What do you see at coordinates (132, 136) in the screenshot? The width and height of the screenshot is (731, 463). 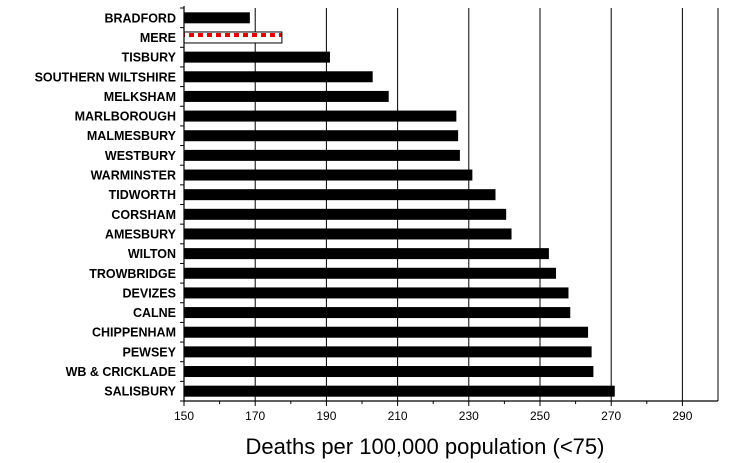 I see `category-label: MALMESBURY` at bounding box center [132, 136].